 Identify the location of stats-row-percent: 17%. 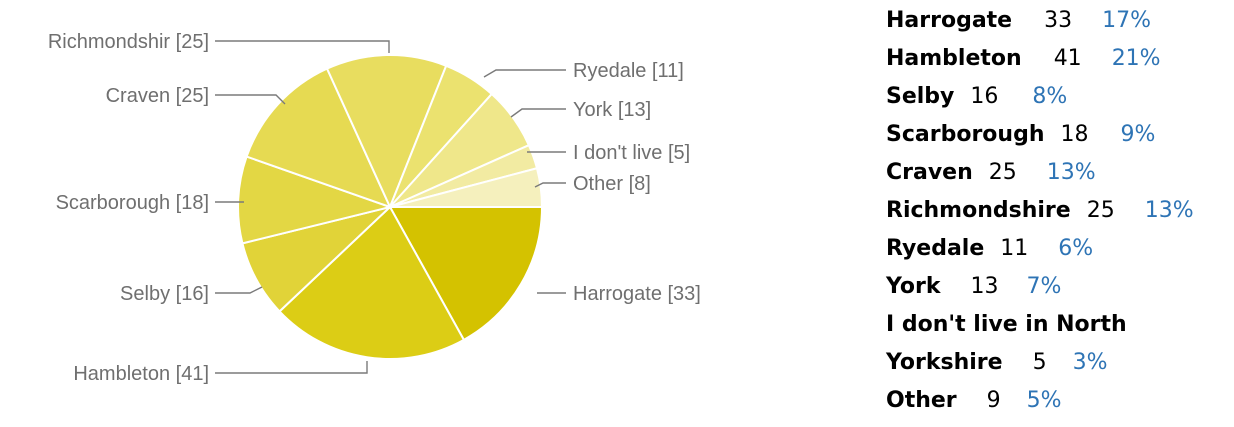
(1127, 20).